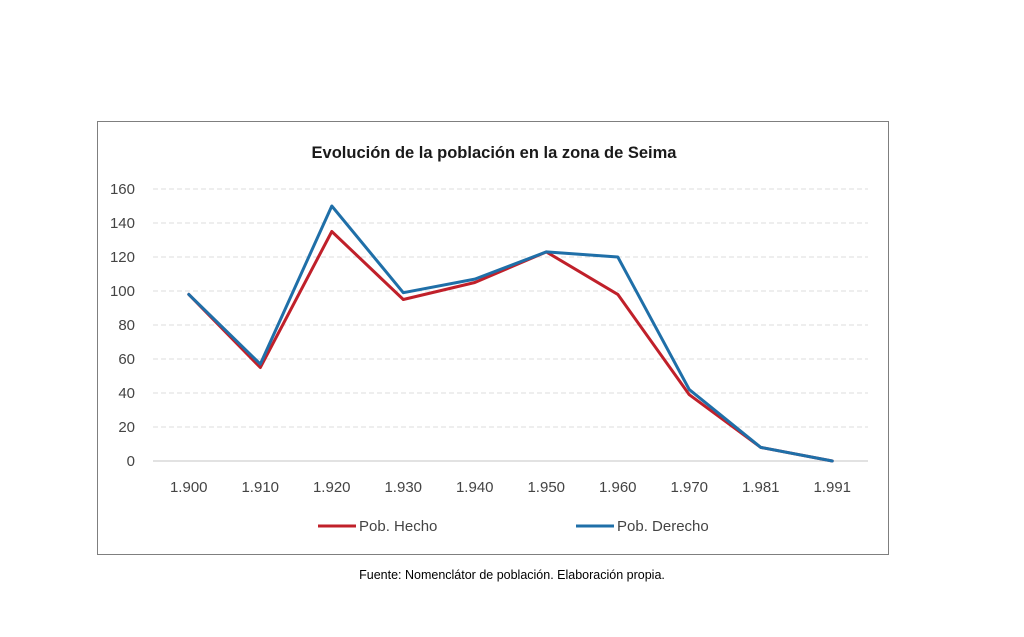 The height and width of the screenshot is (637, 1024). I want to click on x-tick-label: 1.900, so click(189, 487).